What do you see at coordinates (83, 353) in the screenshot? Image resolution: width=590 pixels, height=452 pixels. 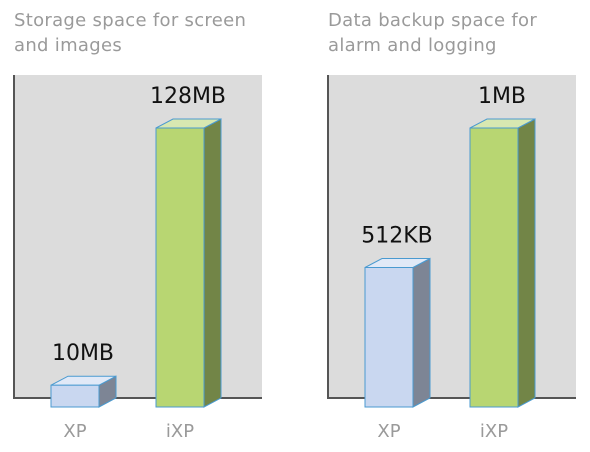 I see `value-label: 10MB` at bounding box center [83, 353].